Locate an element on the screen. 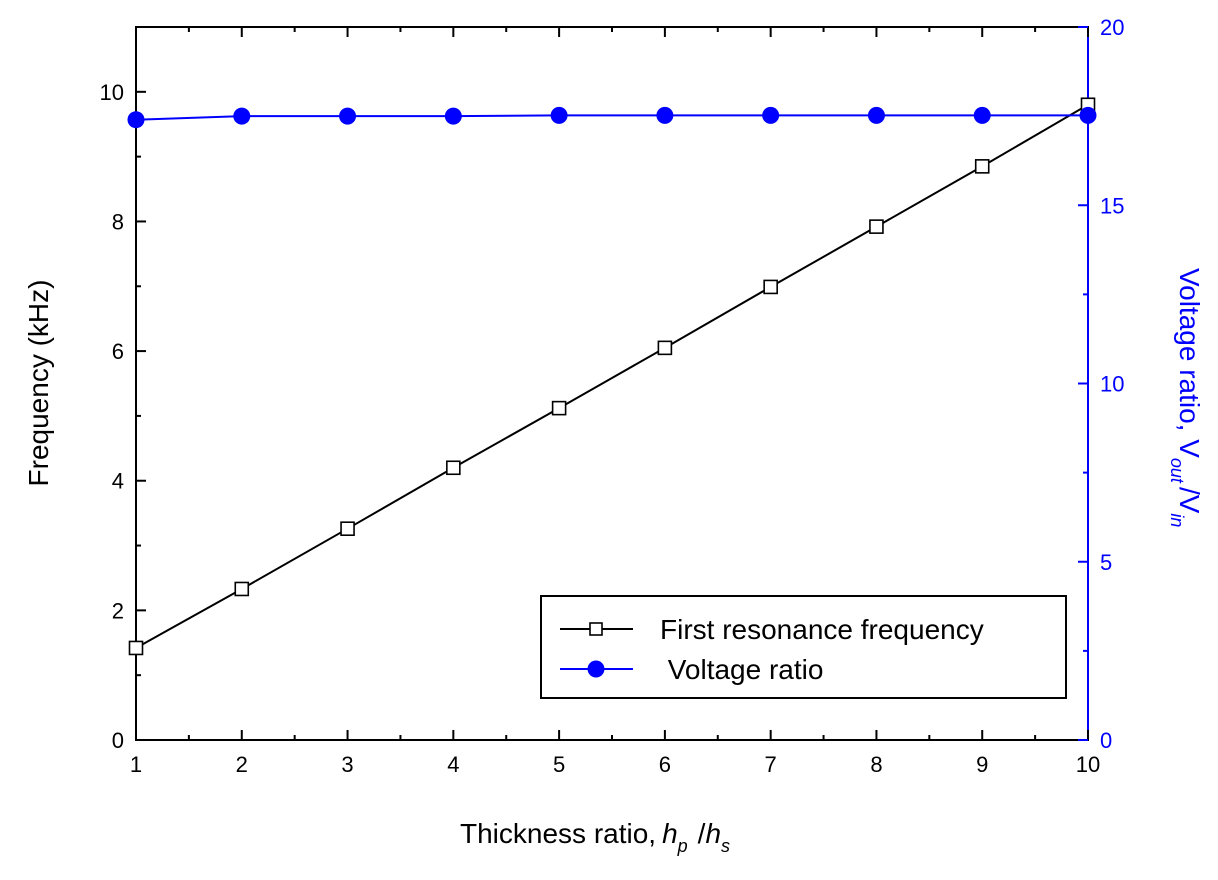 This screenshot has width=1218, height=880. x-tick-label-4: 4 is located at coordinates (453, 764).